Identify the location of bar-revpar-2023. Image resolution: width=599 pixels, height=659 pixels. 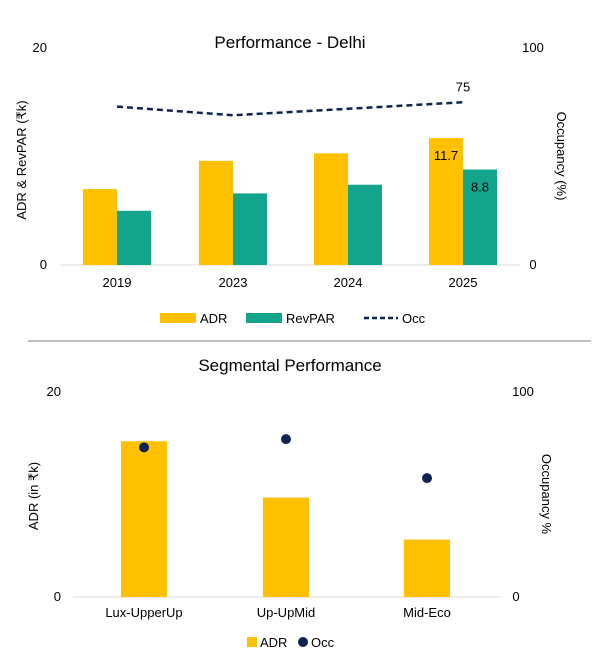
(250, 229).